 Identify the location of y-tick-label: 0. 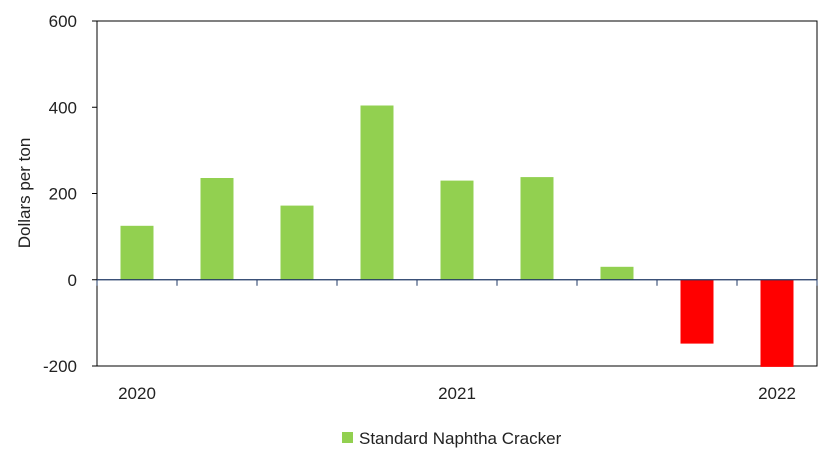
(72, 280).